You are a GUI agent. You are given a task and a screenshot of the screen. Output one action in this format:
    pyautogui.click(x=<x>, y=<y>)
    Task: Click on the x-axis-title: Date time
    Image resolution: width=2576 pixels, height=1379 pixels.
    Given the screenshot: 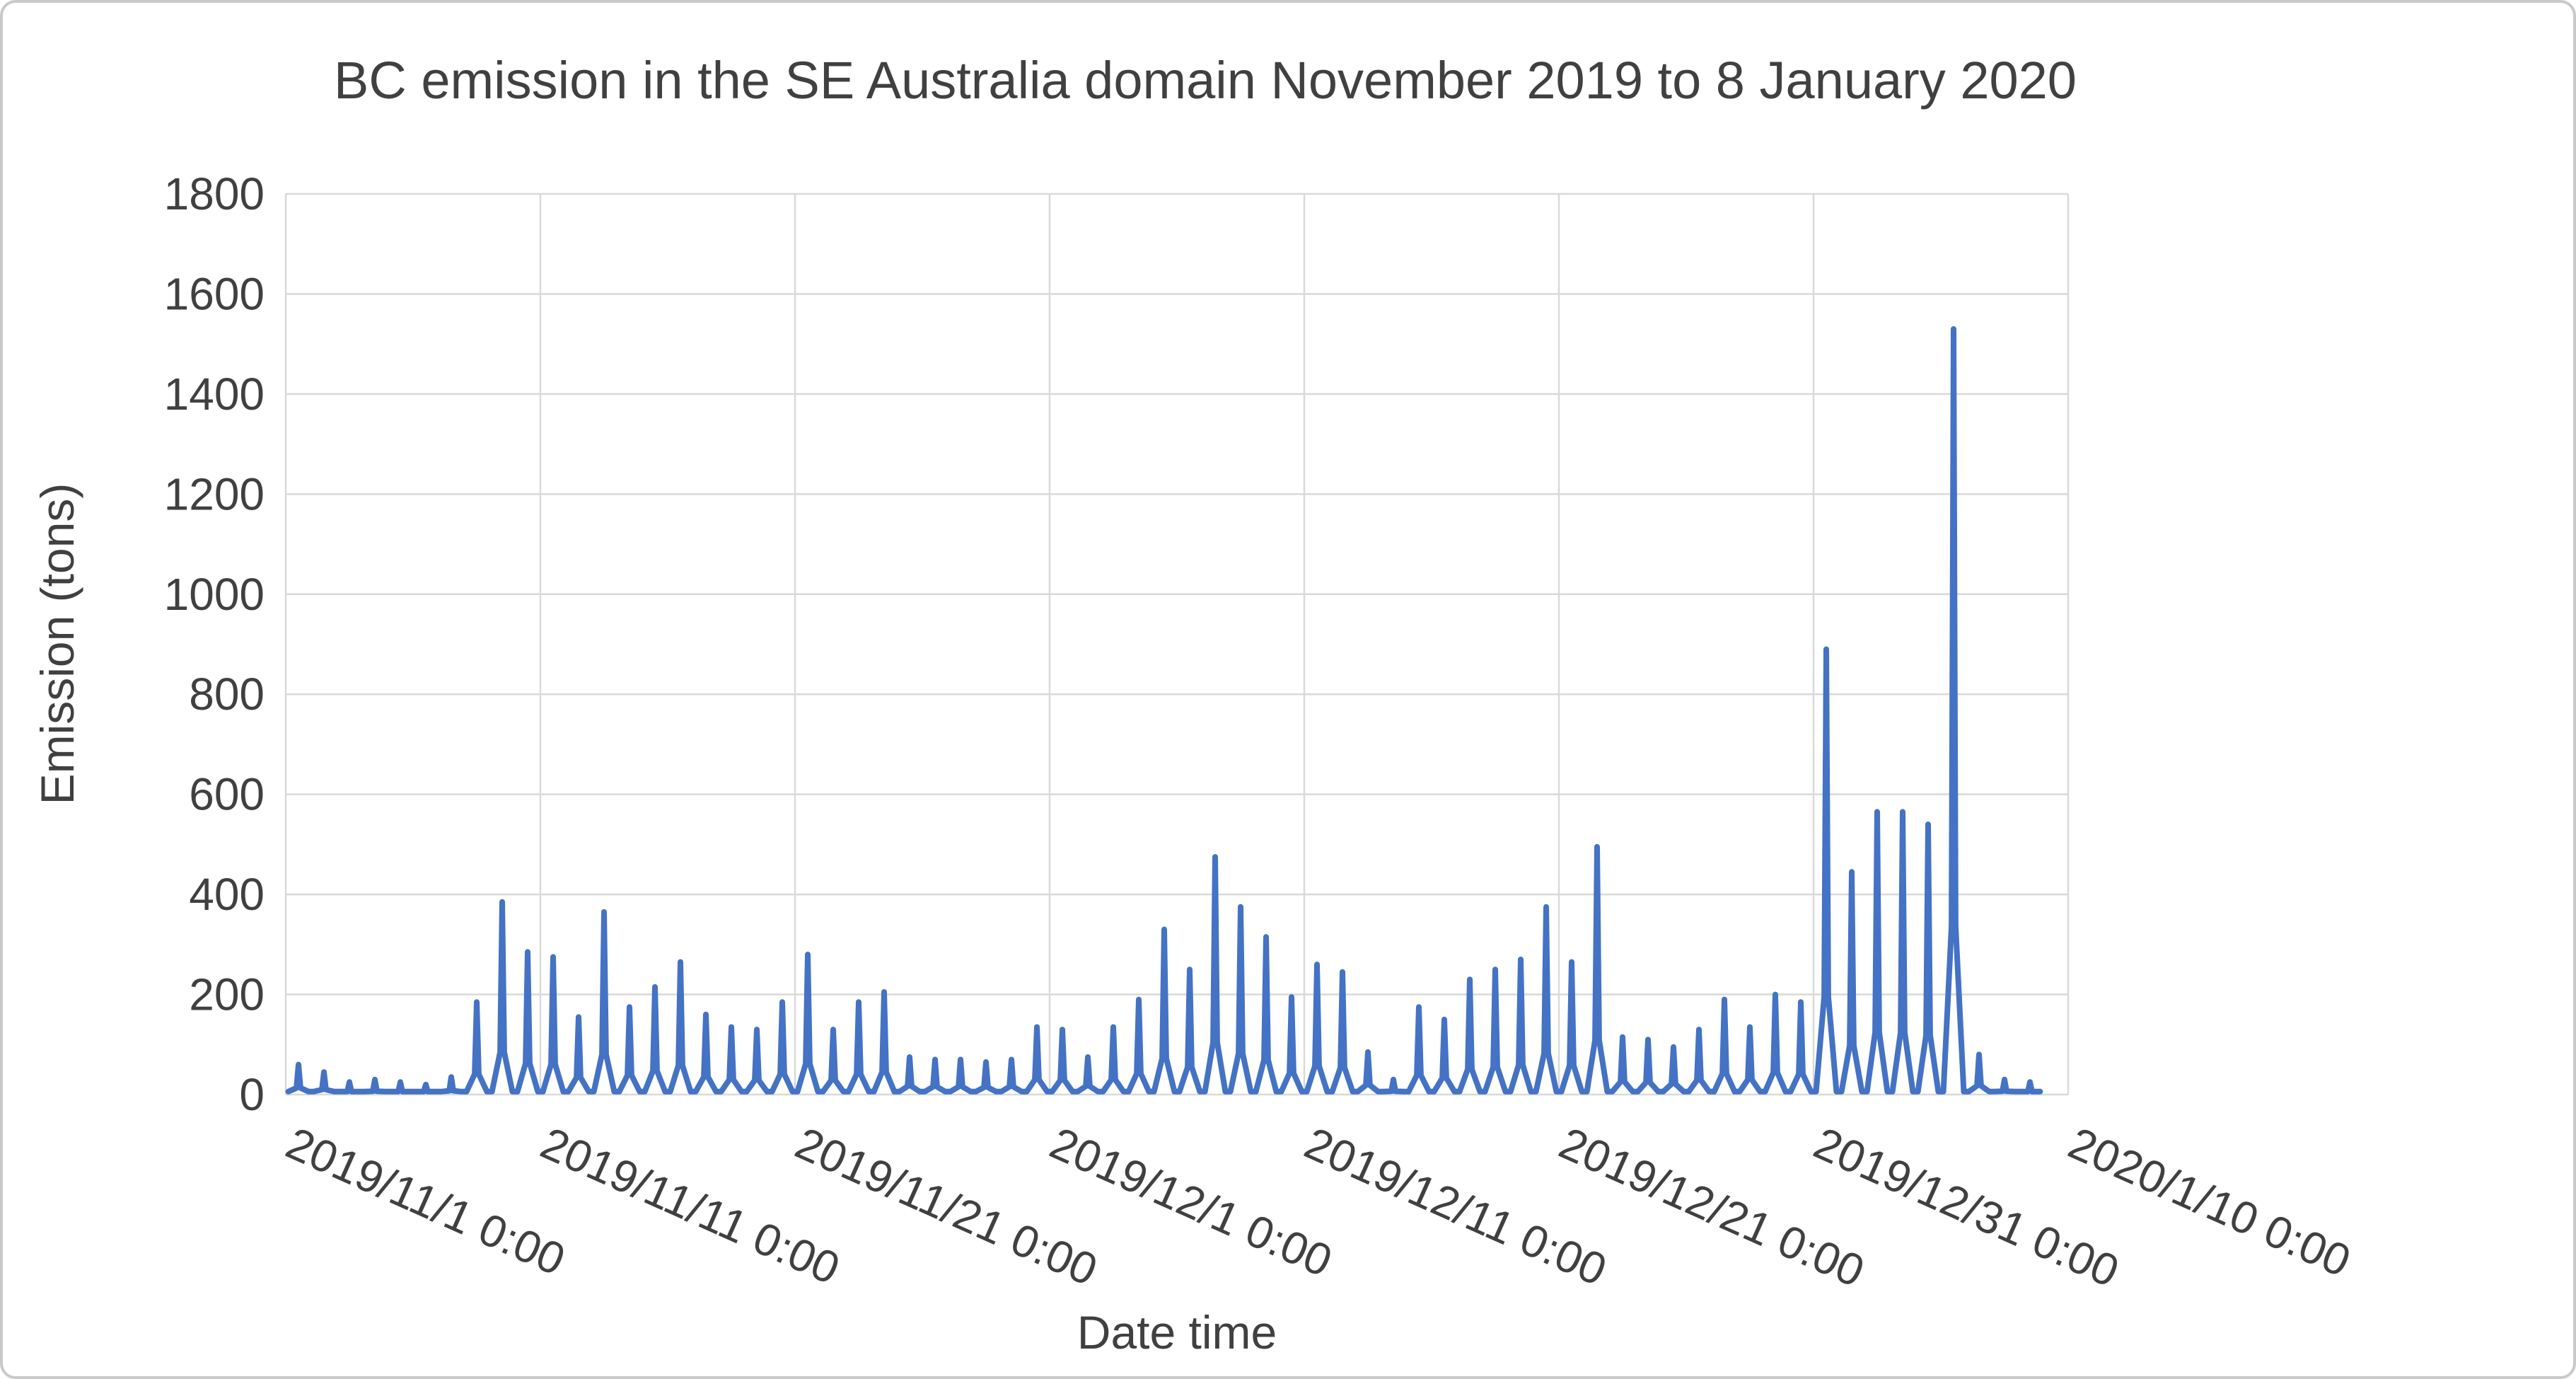 What is the action you would take?
    pyautogui.click(x=1177, y=1332)
    